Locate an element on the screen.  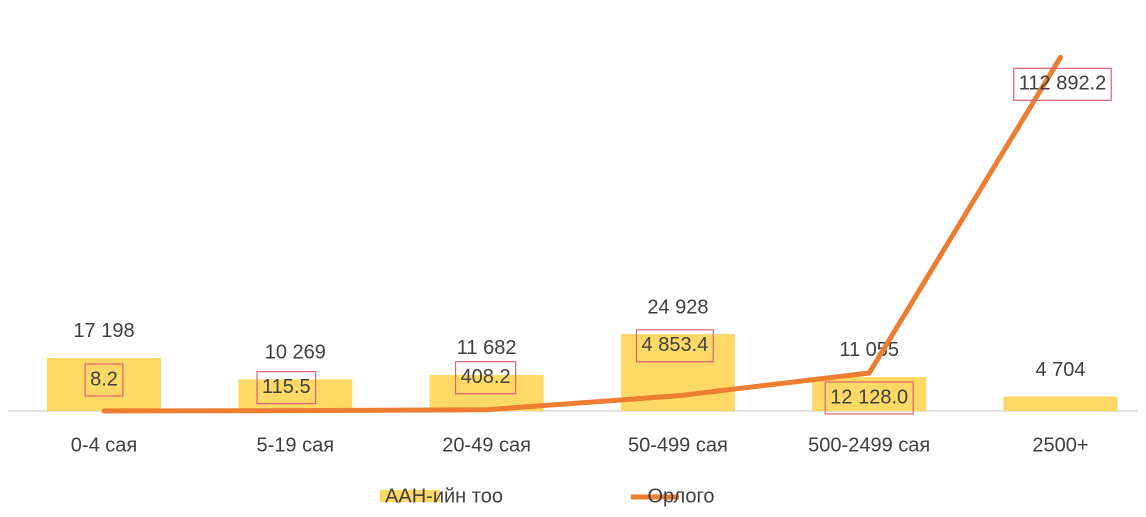
bar-label: 17 198 is located at coordinates (103, 331).